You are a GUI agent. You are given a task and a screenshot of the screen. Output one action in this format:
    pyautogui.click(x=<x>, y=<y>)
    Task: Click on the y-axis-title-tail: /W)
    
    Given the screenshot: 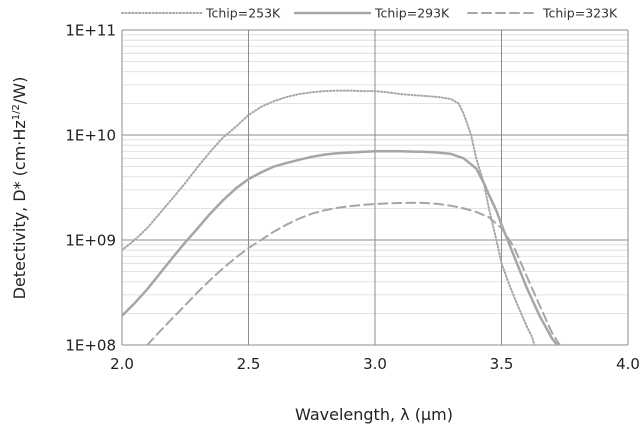 What is the action you would take?
    pyautogui.click(x=19, y=90)
    